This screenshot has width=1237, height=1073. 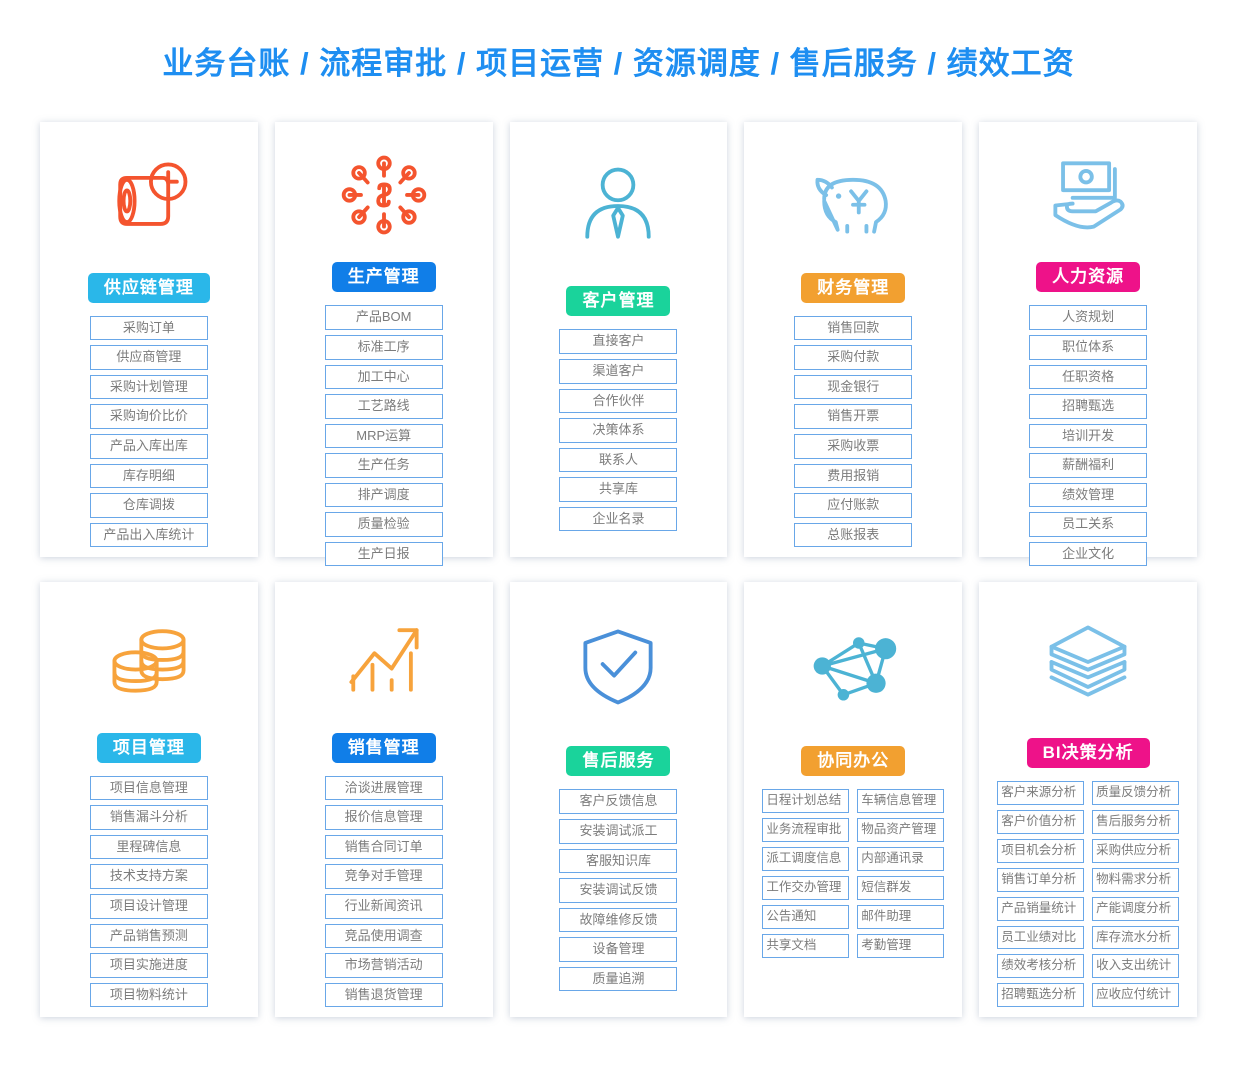 I want to click on card-item: 应收应付统计, so click(x=1135, y=995).